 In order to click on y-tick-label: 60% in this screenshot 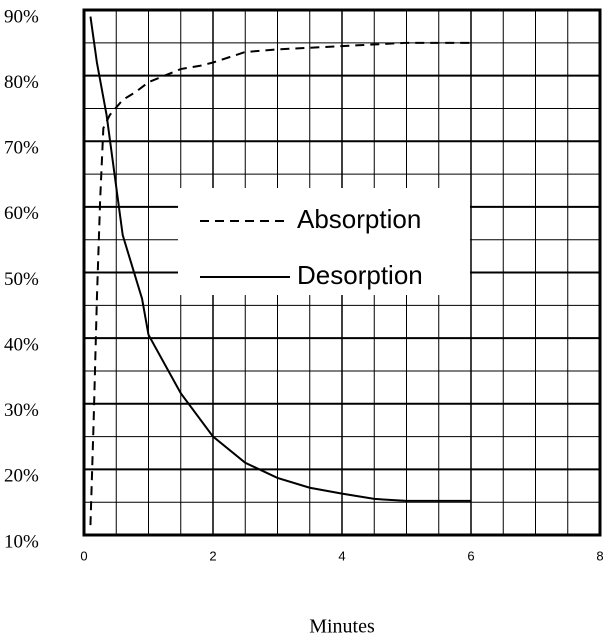, I will do `click(21, 213)`.